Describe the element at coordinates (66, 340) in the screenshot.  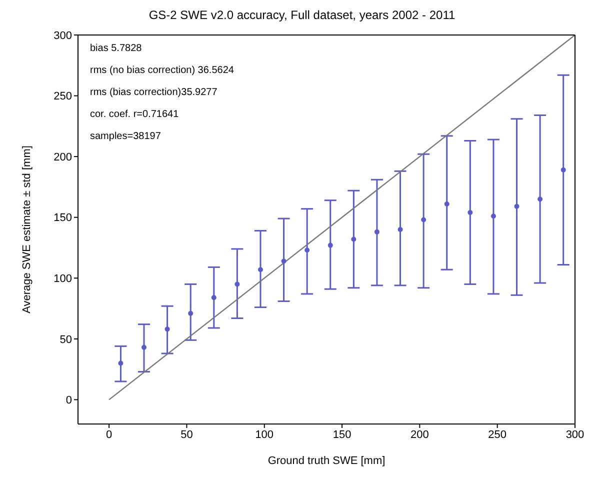
I see `y-tick-label: 50` at that location.